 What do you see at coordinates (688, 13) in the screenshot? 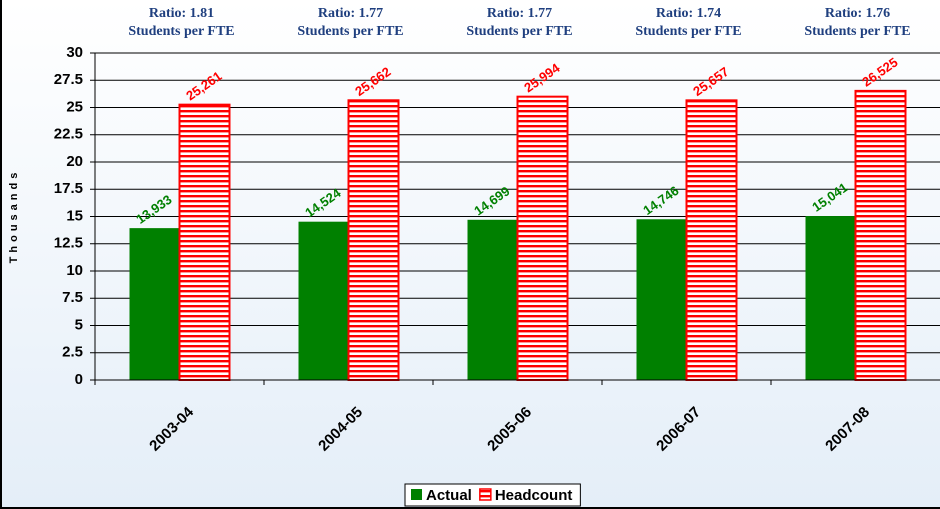
I see `annotation: Ratio: 1.74` at bounding box center [688, 13].